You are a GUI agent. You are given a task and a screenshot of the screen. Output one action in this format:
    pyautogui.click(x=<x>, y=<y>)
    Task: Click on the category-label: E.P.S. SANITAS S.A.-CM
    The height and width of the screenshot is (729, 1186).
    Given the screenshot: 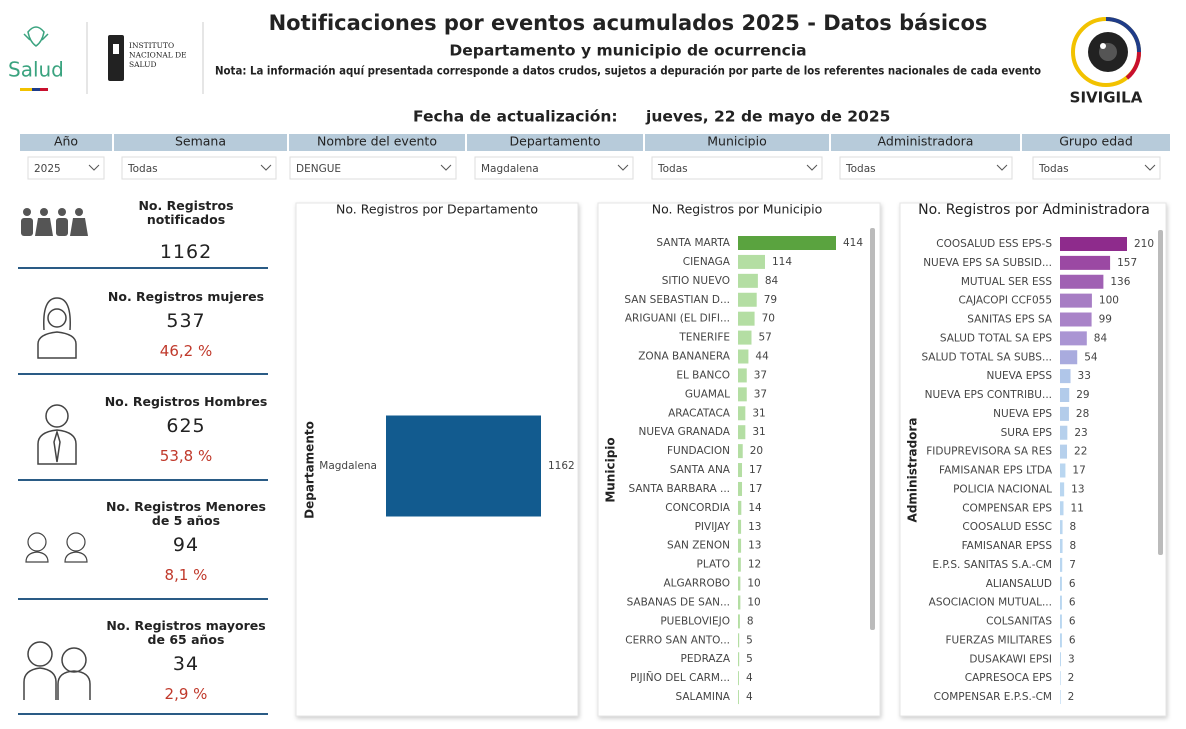 What is the action you would take?
    pyautogui.click(x=992, y=565)
    